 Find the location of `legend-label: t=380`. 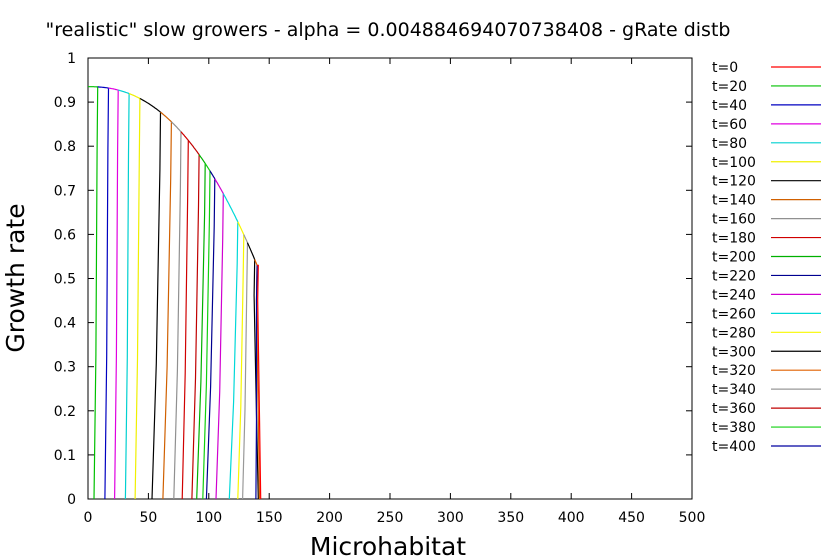

legend-label: t=380 is located at coordinates (734, 428).